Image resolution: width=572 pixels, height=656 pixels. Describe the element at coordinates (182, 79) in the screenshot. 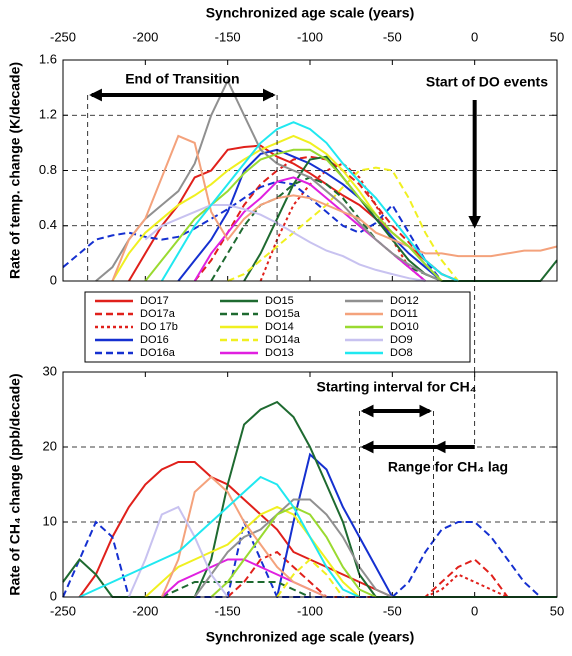

I see `annotation: End of Transition` at that location.